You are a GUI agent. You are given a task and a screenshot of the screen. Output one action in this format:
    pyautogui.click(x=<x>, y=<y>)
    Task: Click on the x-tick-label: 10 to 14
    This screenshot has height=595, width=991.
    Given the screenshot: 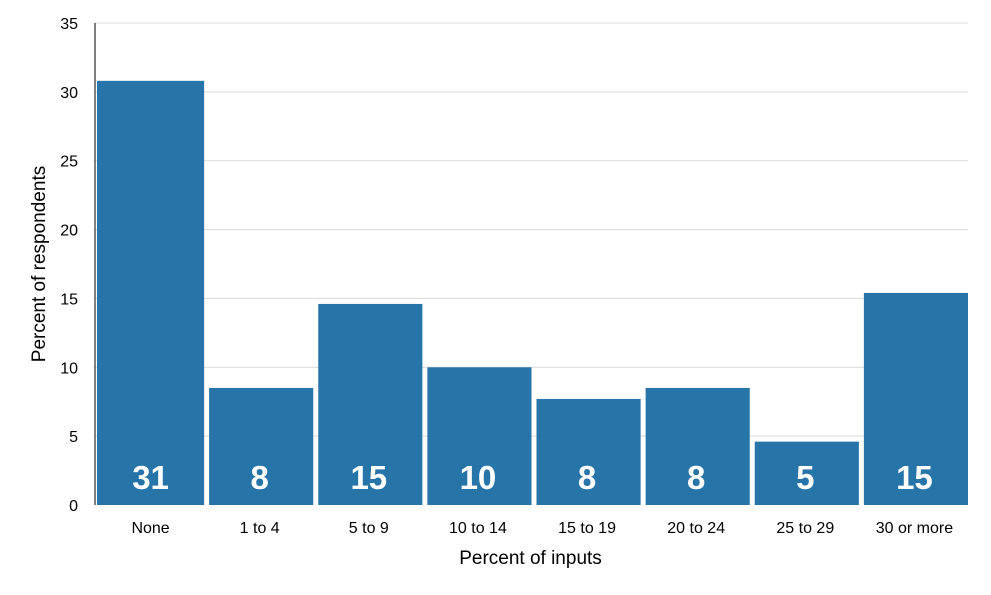 What is the action you would take?
    pyautogui.click(x=478, y=528)
    